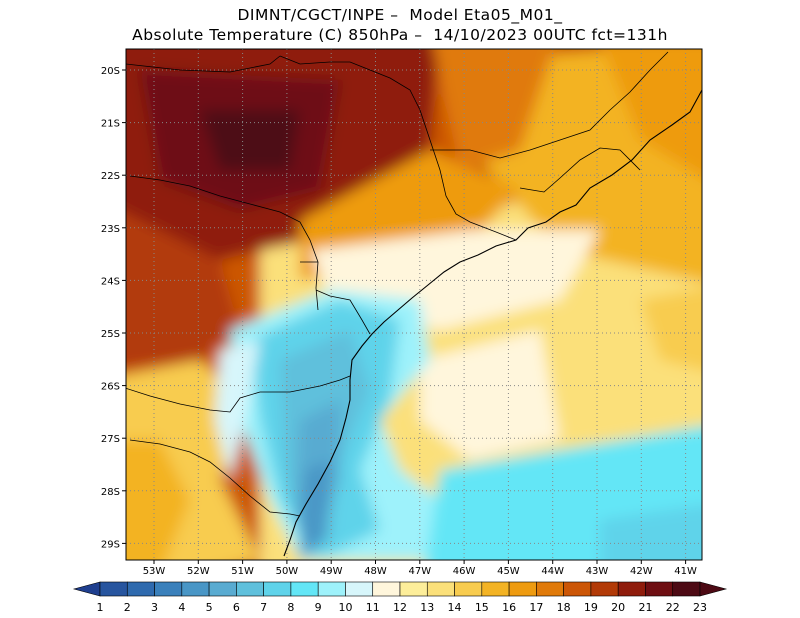  Describe the element at coordinates (618, 607) in the screenshot. I see `colorbar-label: 20` at that location.